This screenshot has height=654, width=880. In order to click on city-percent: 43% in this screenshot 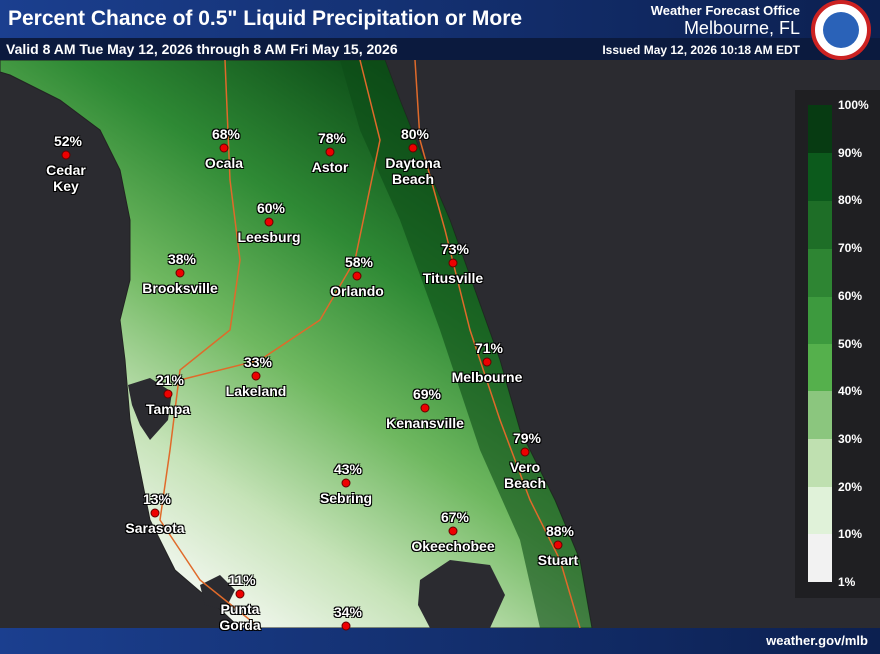, I will do `click(348, 469)`.